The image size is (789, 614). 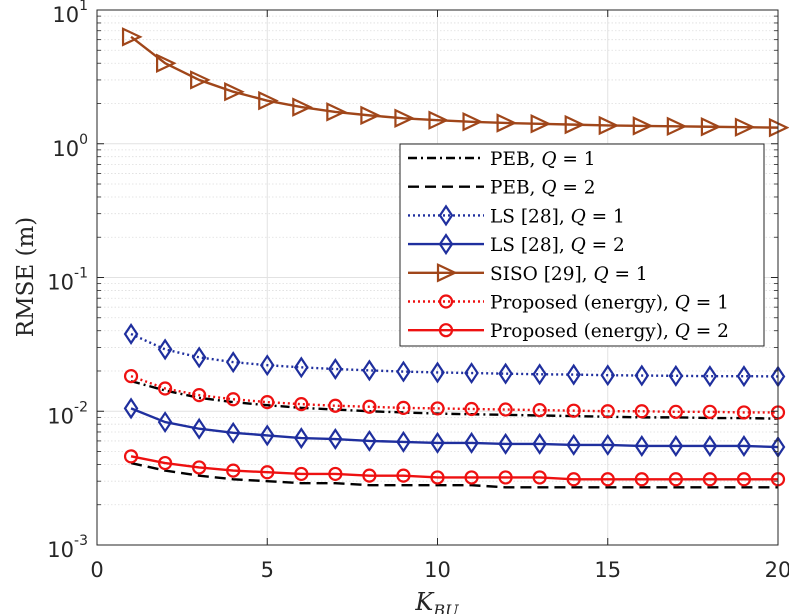 I want to click on legend-label: SISO [29], Q = 1, so click(x=569, y=274).